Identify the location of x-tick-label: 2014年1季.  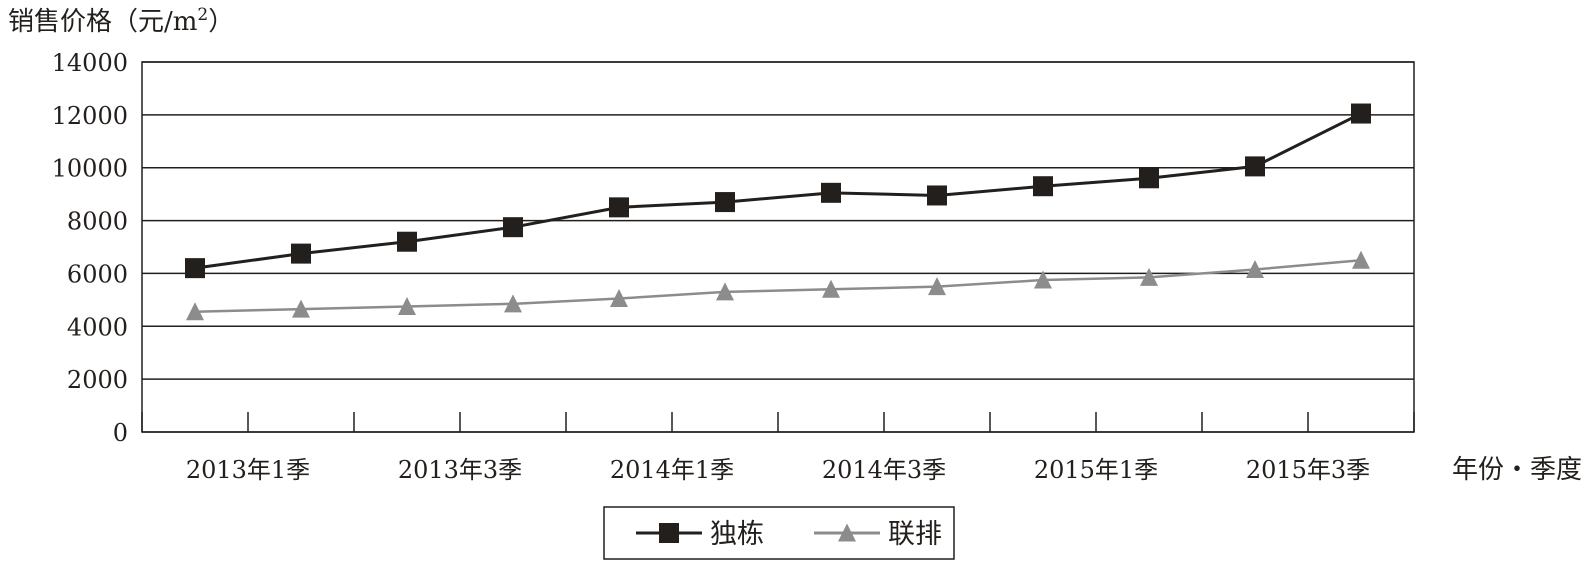
(672, 470).